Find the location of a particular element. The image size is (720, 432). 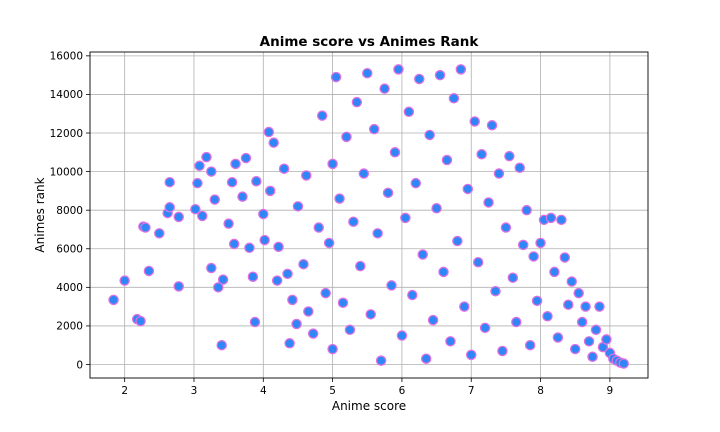

y-tick-label: 6000 is located at coordinates (69, 250).